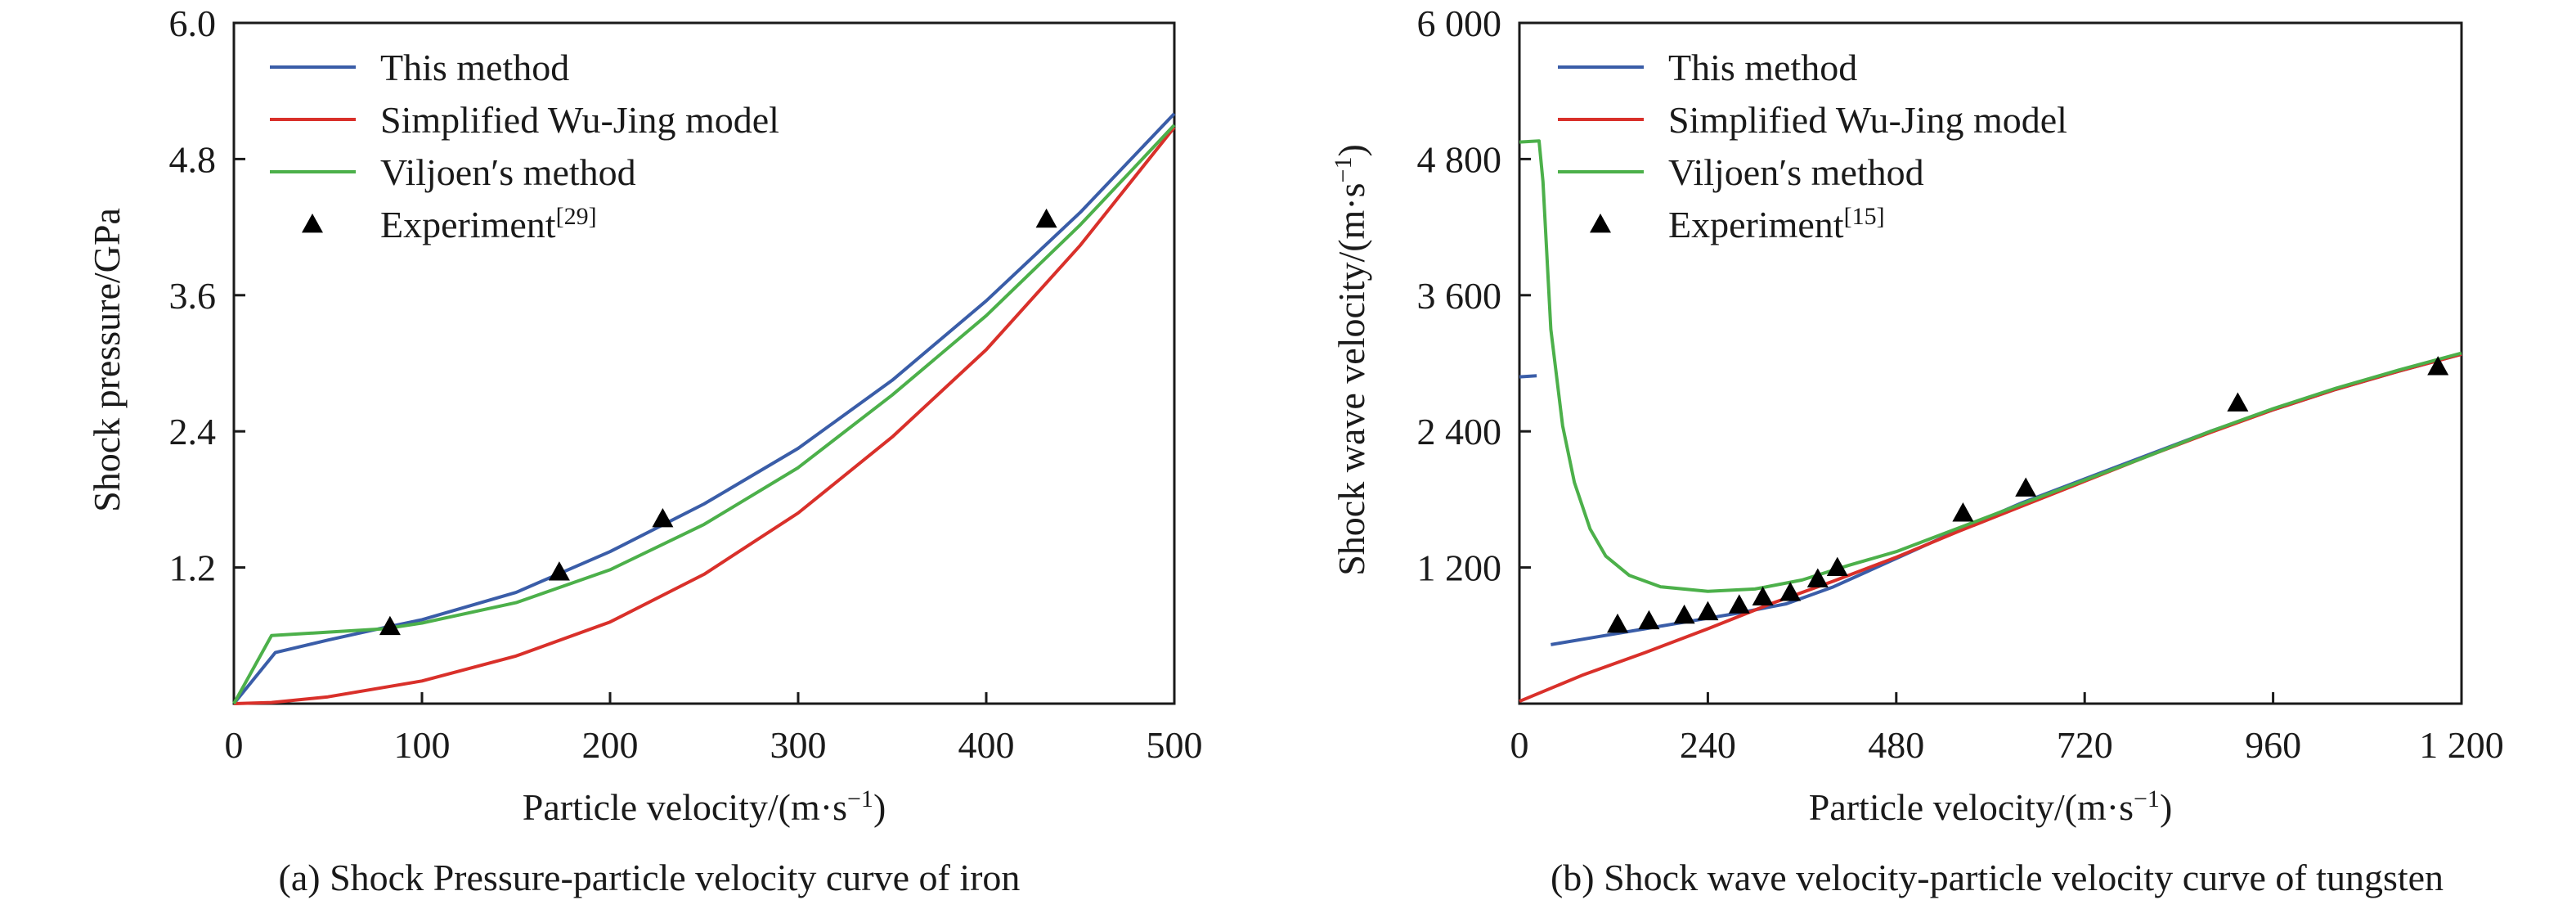 The width and height of the screenshot is (2576, 909). I want to click on legend-experiment-b-swatch, so click(1600, 224).